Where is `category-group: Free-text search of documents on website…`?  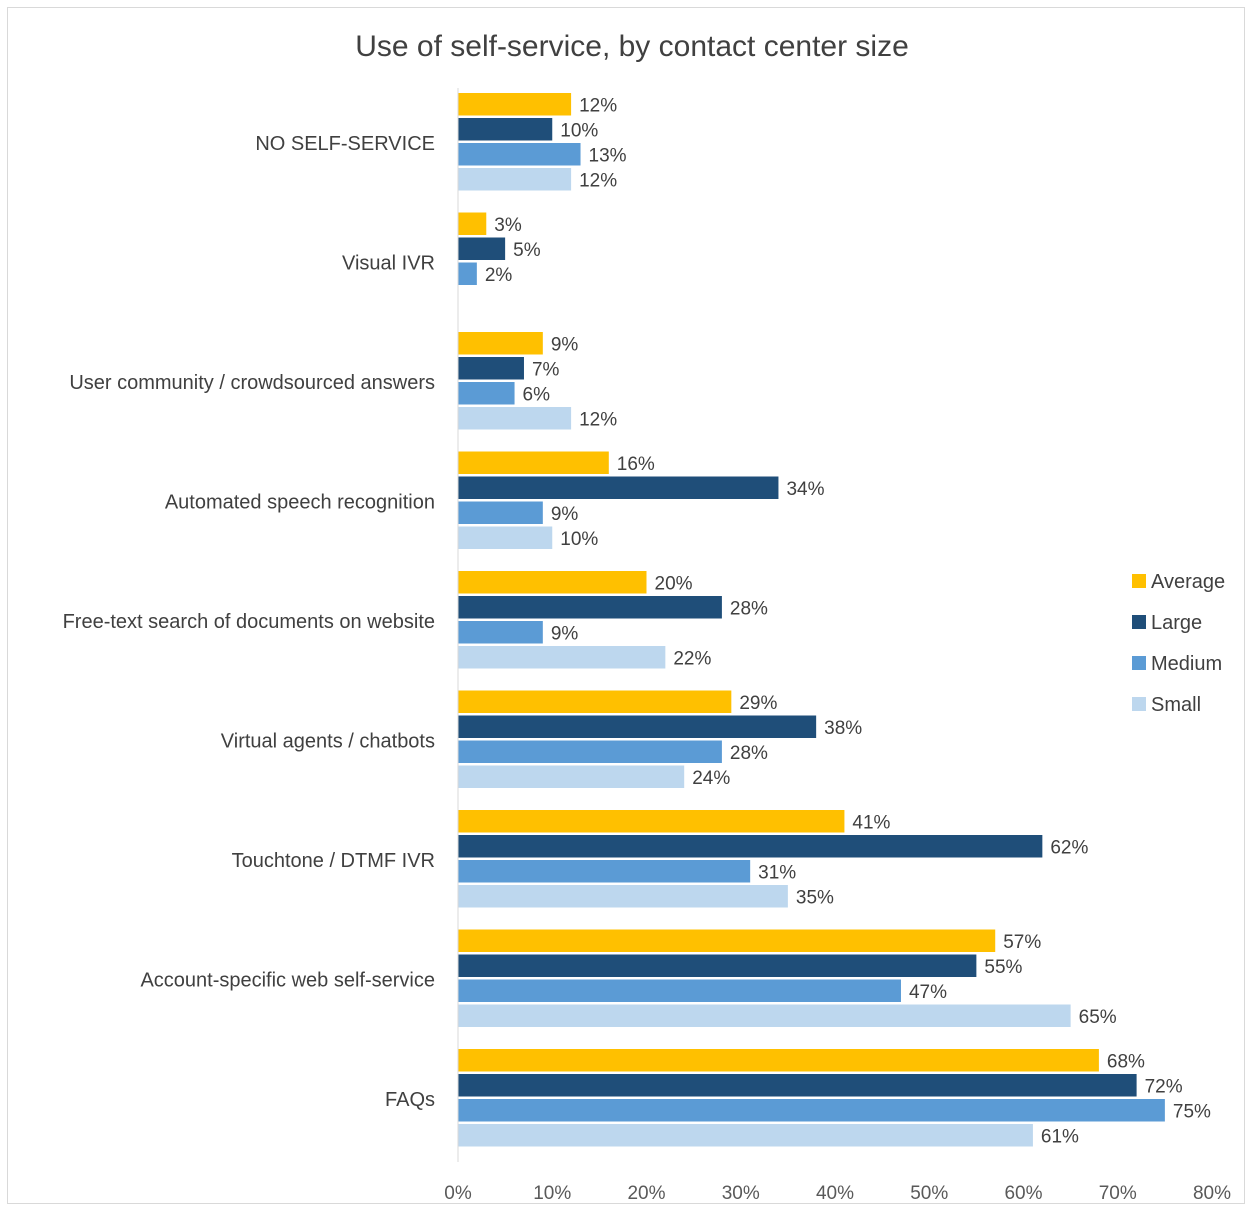 category-group: Free-text search of documents on website… is located at coordinates (415, 620).